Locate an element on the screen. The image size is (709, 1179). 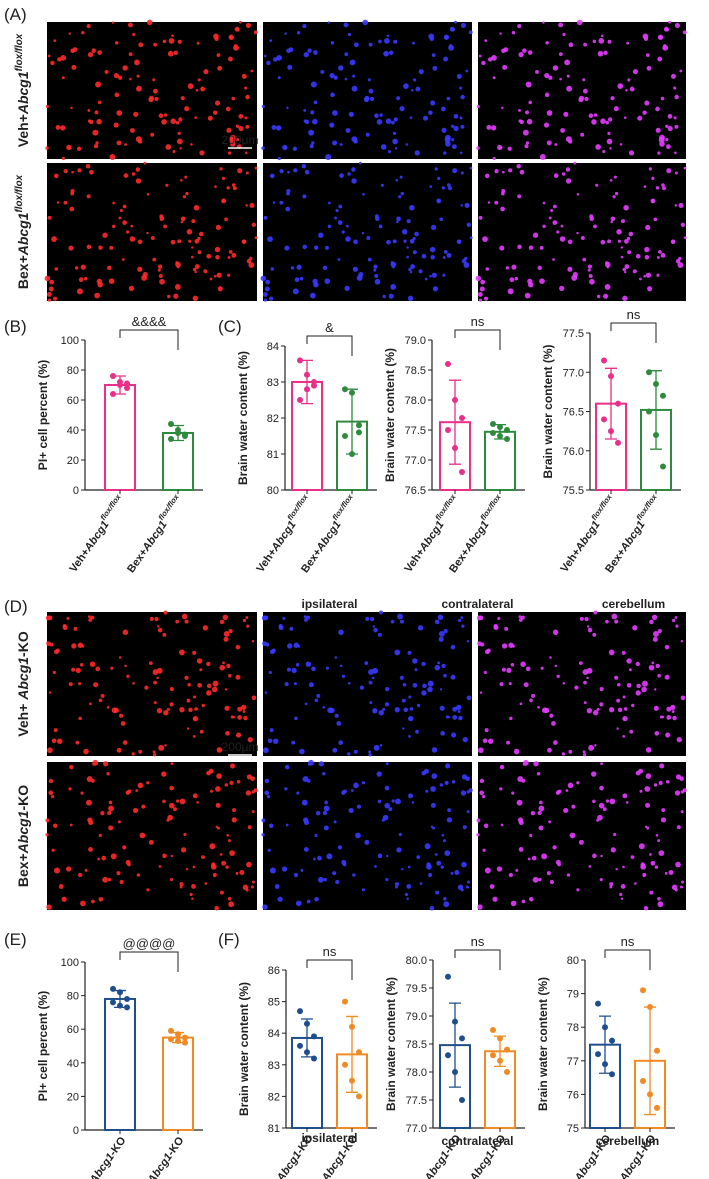
y-tick-label: 84 is located at coordinates (274, 1034).